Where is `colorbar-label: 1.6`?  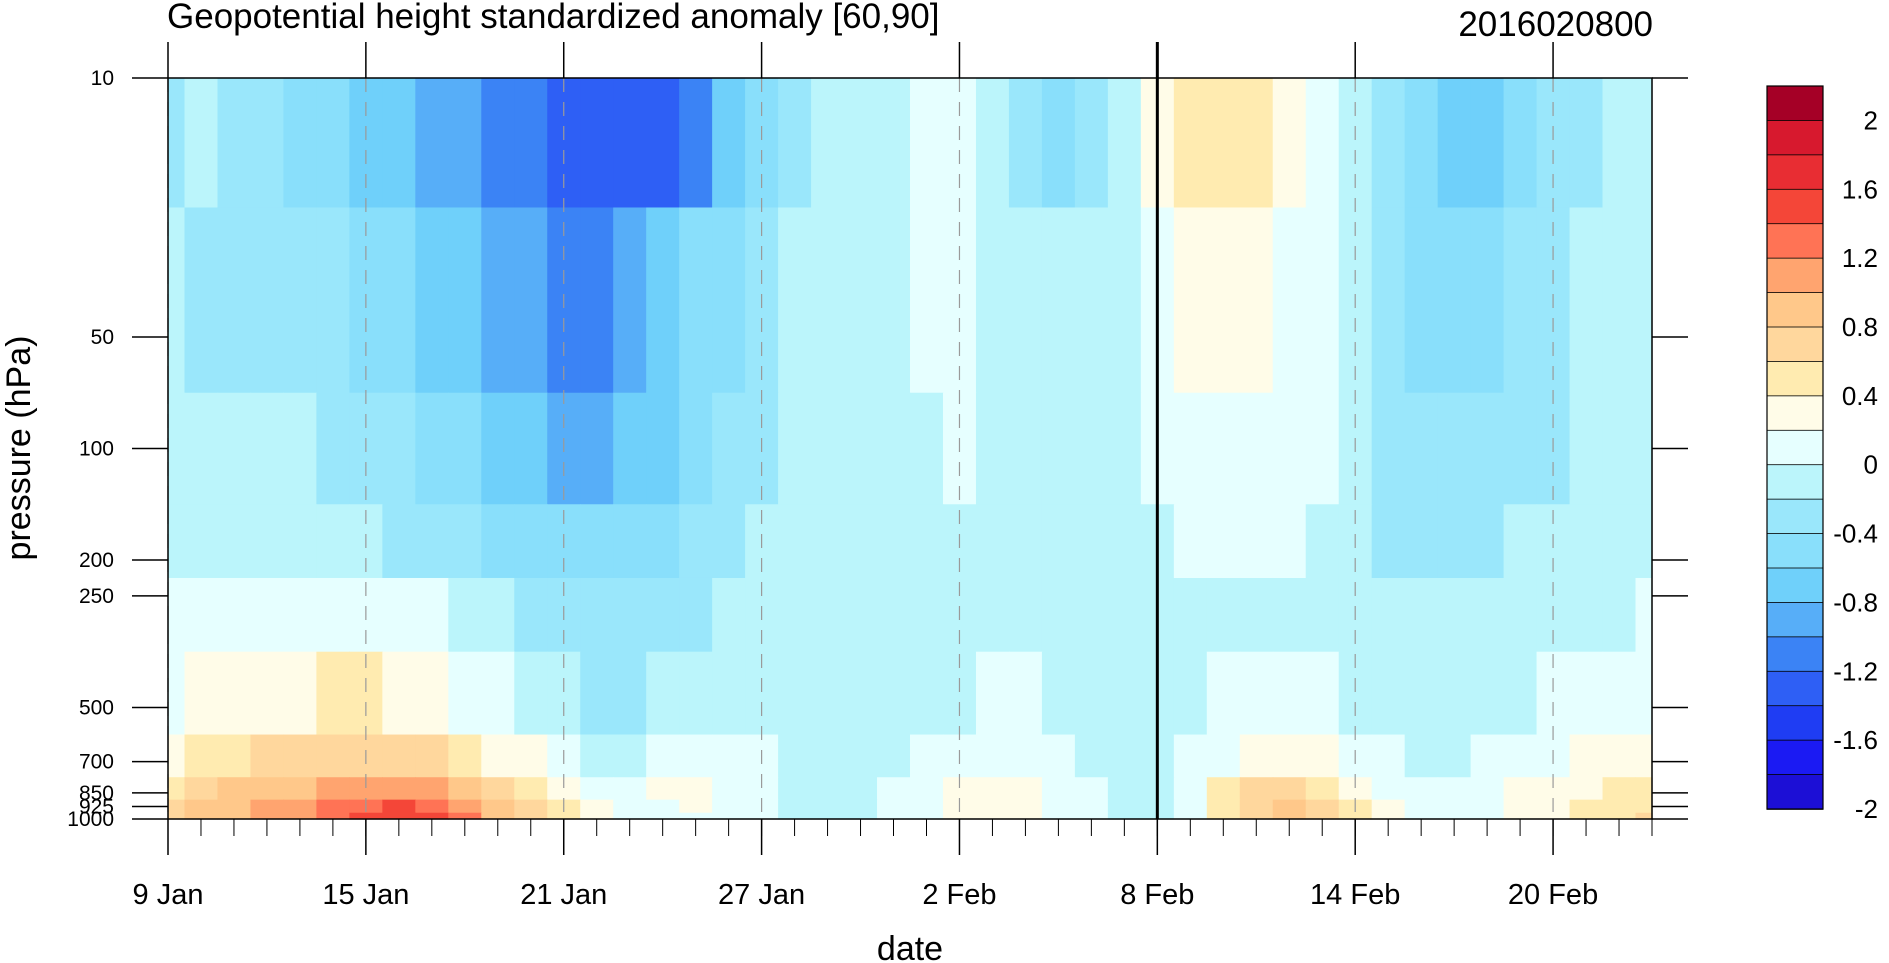 colorbar-label: 1.6 is located at coordinates (1860, 189).